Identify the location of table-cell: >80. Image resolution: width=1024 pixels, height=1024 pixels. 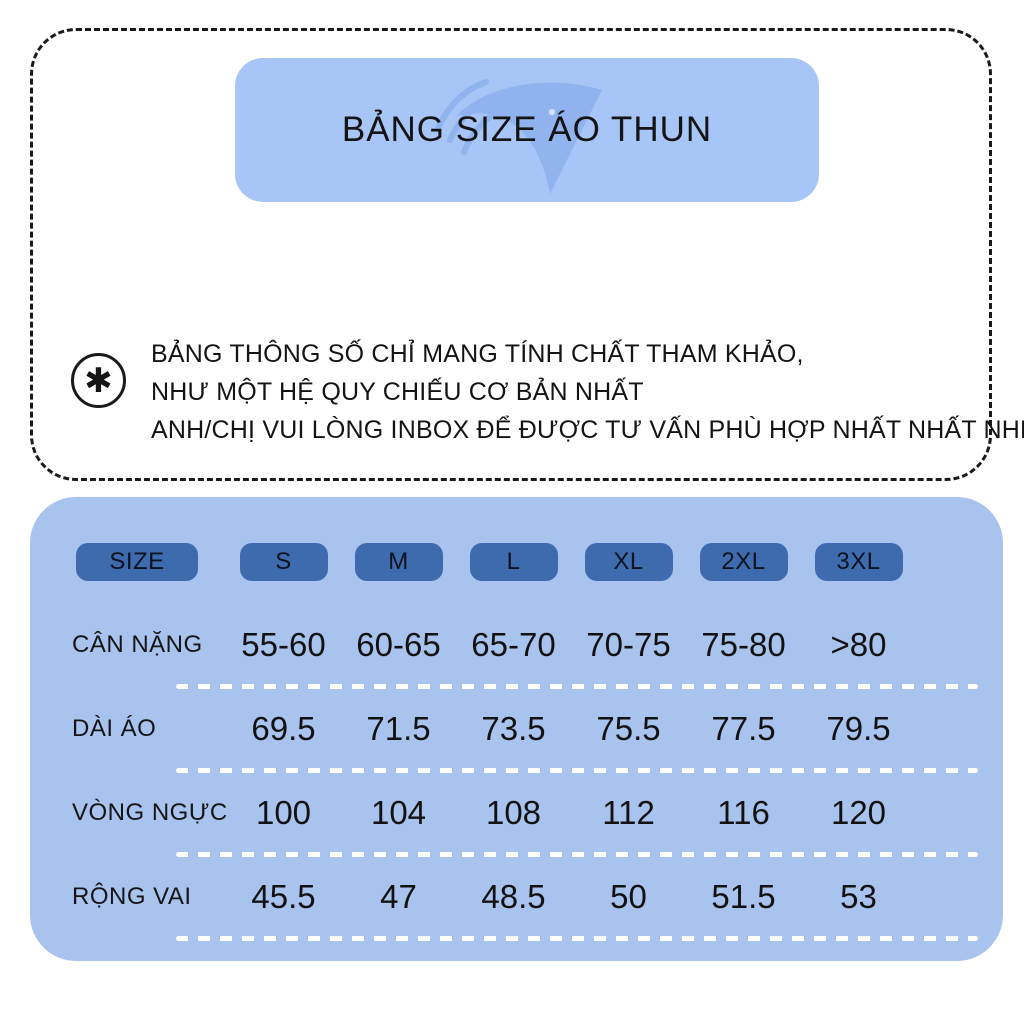
(858, 644).